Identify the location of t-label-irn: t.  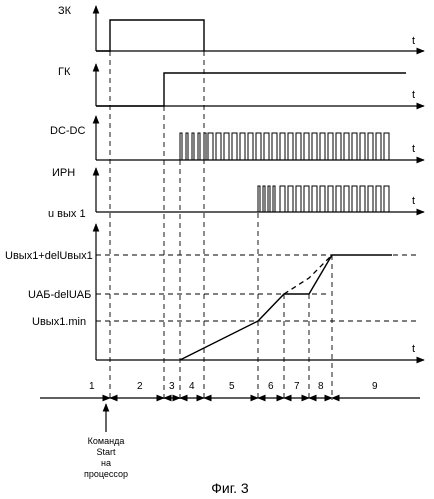
(413, 201).